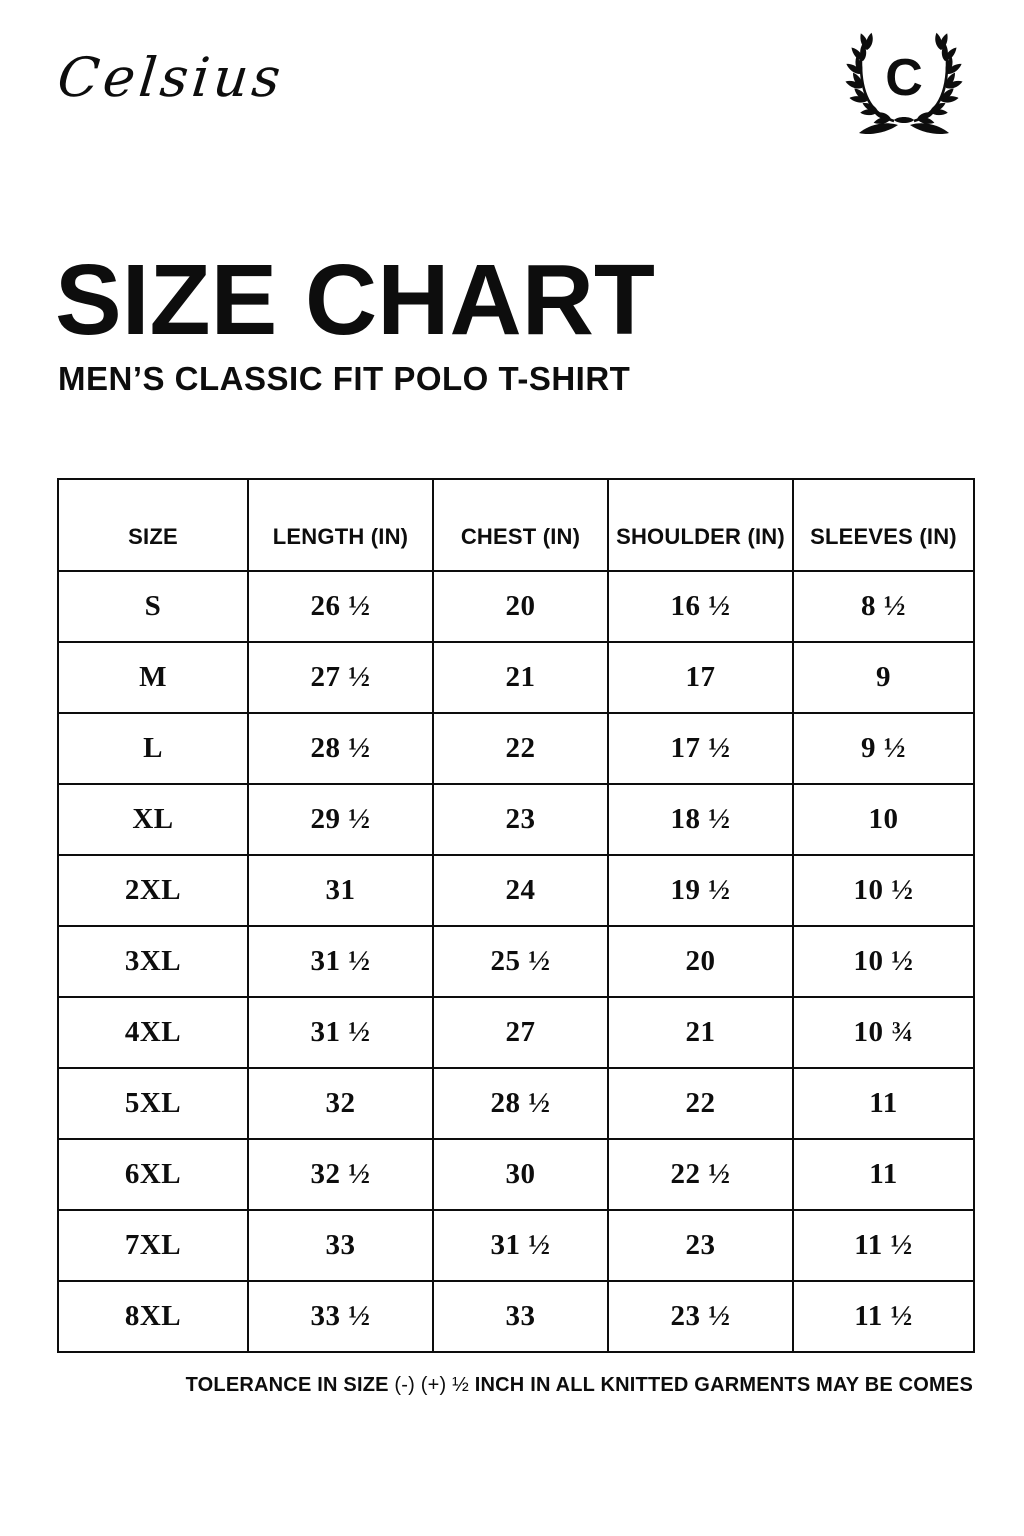  Describe the element at coordinates (290, 1385) in the screenshot. I see `footnote-segment: TOLERANCE IN SIZE` at that location.